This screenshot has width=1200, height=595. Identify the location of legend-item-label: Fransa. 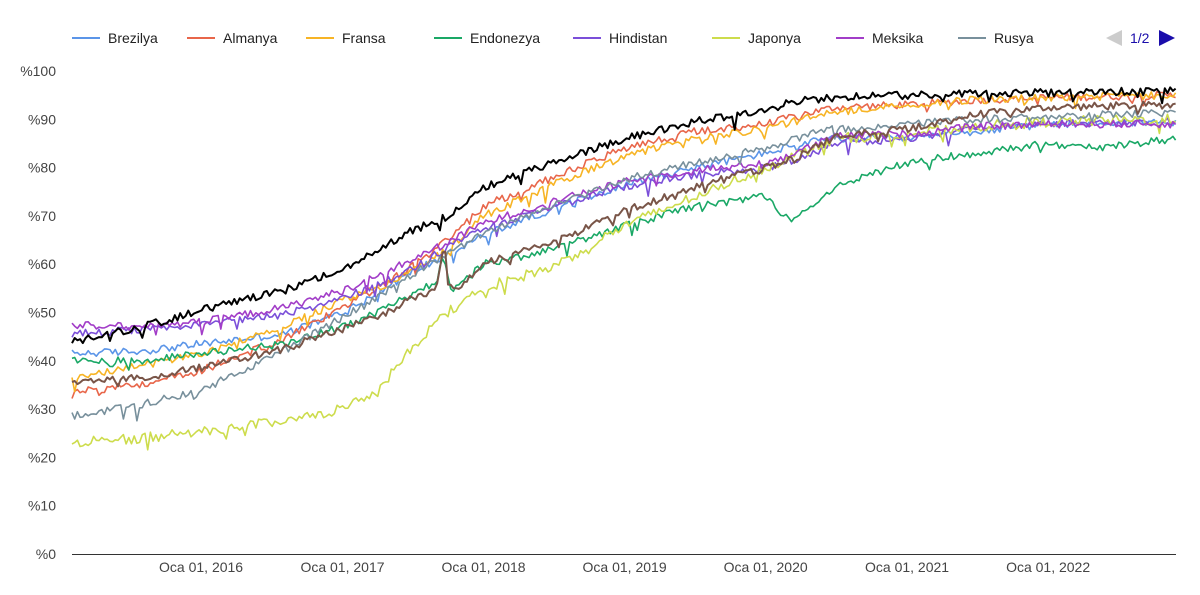
(364, 38).